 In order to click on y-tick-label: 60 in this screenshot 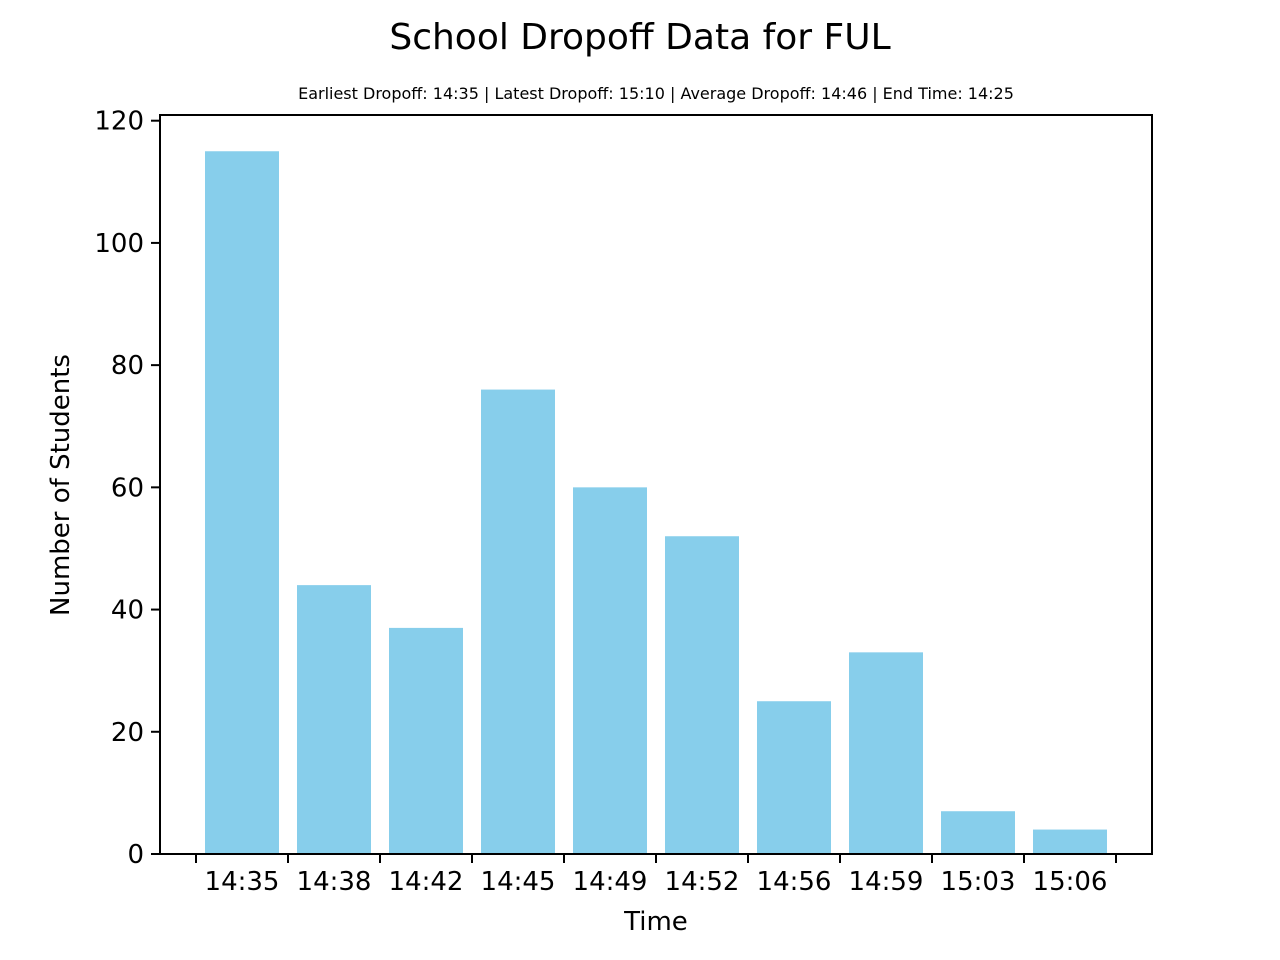, I will do `click(127, 488)`.